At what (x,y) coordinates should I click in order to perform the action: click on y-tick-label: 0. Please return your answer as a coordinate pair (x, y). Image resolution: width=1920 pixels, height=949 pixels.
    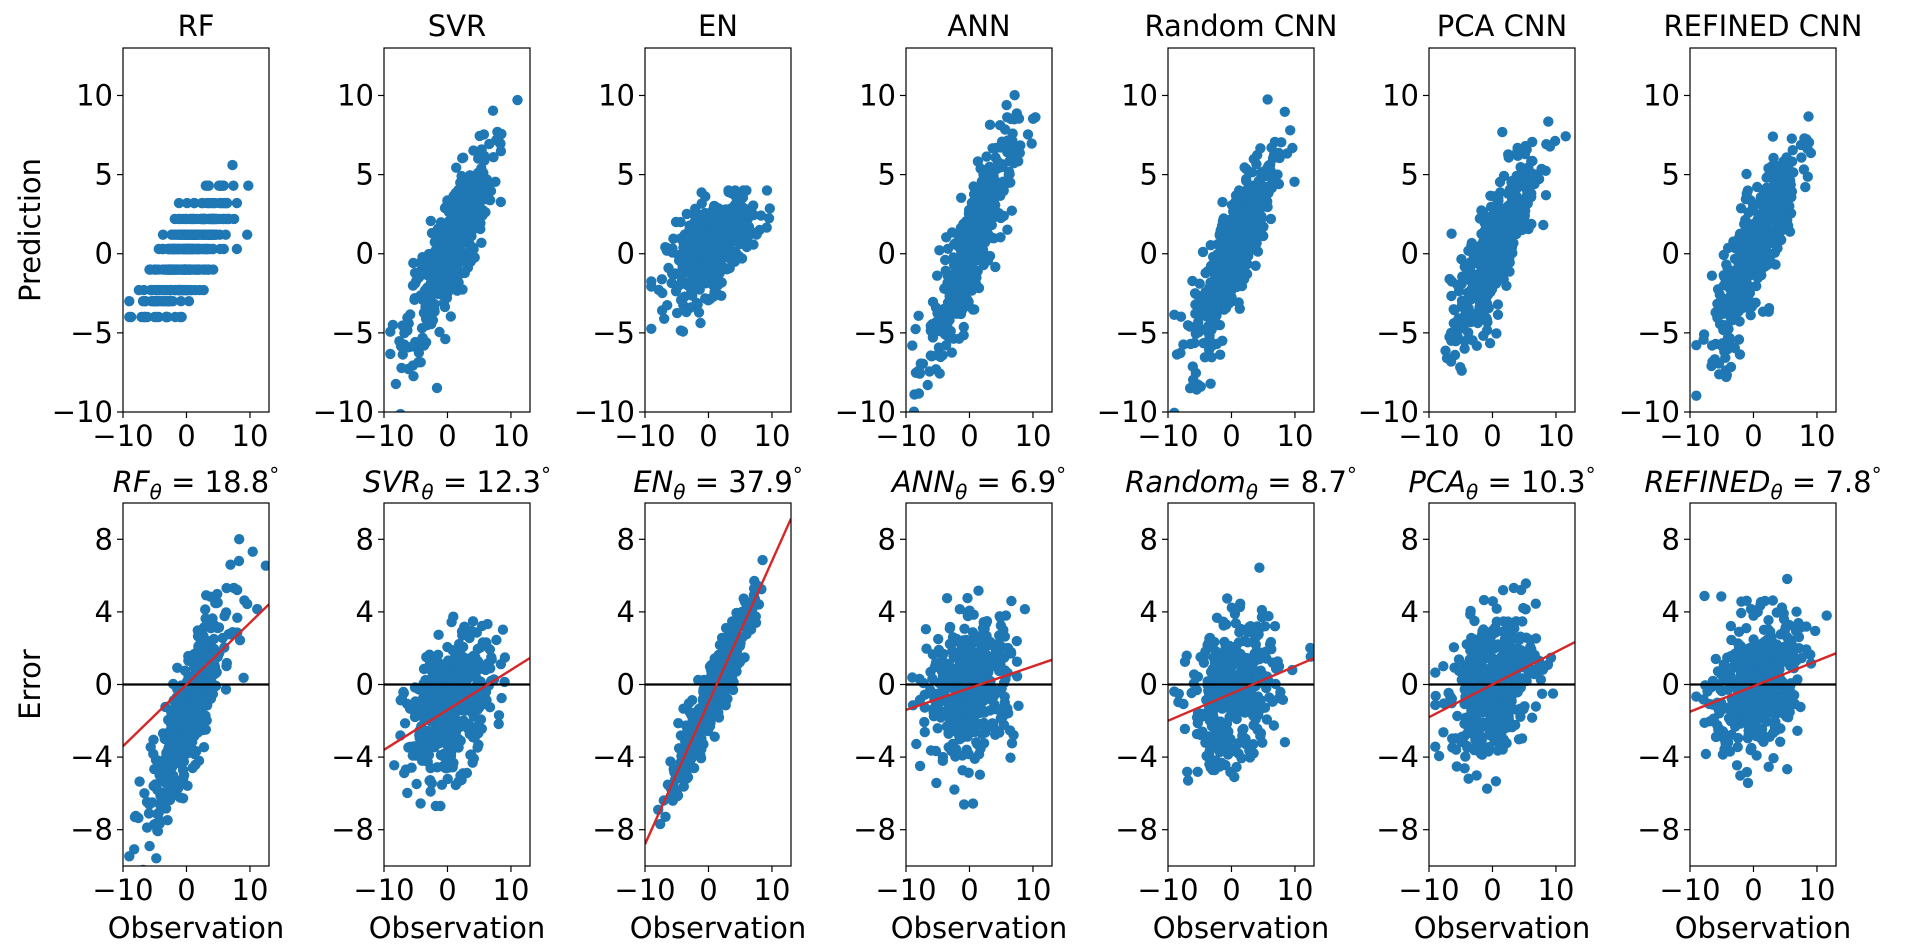
    Looking at the image, I should click on (626, 685).